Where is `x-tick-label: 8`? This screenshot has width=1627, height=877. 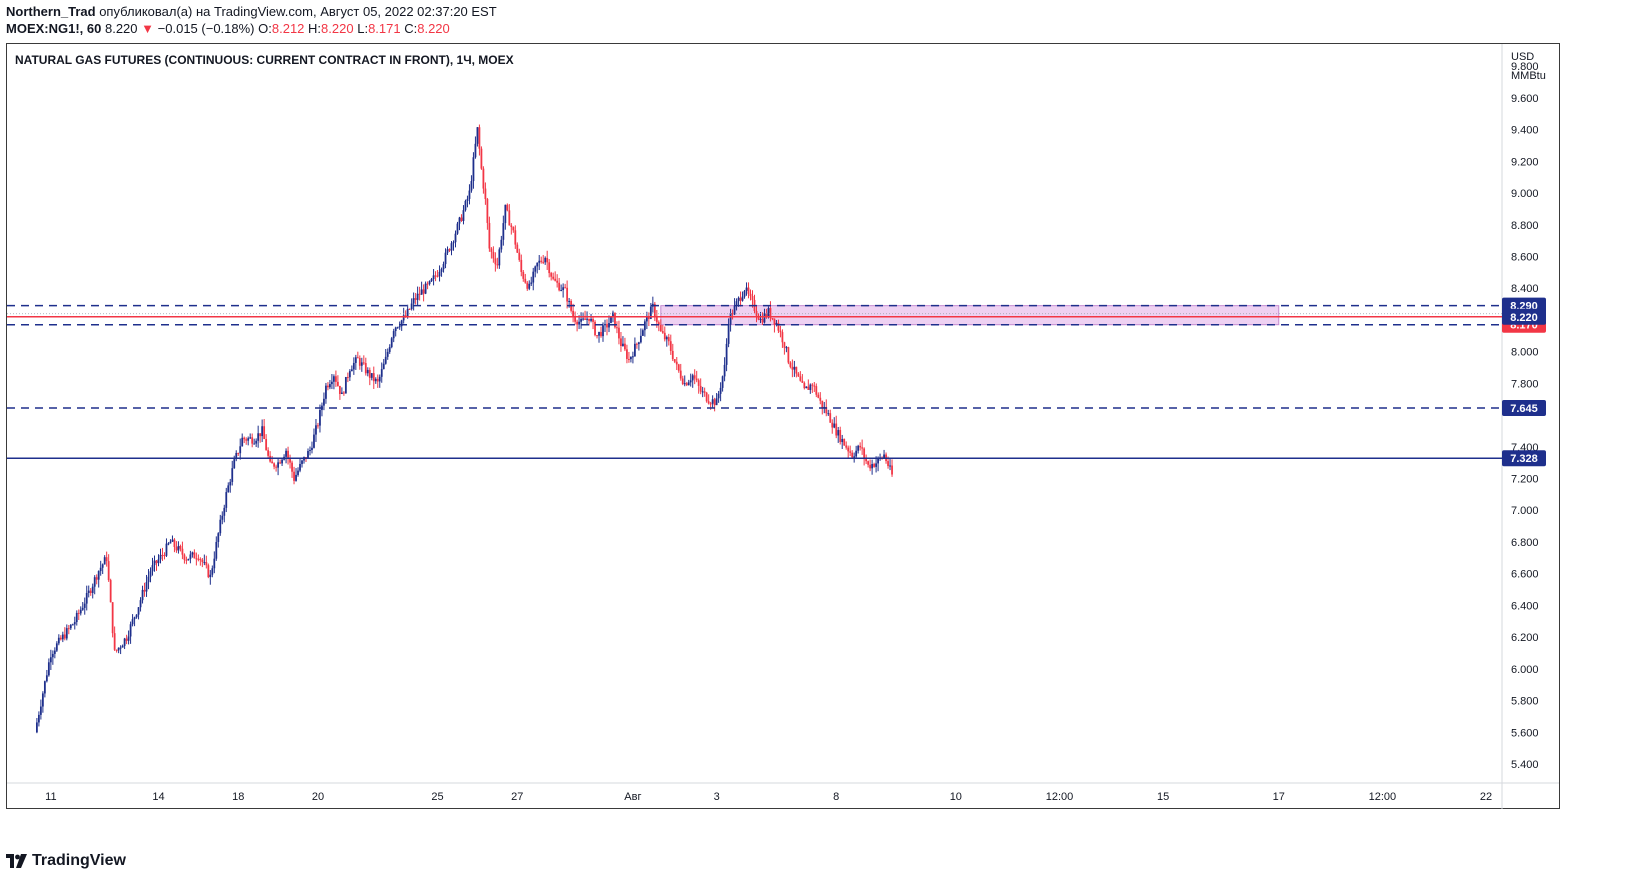
x-tick-label: 8 is located at coordinates (836, 797).